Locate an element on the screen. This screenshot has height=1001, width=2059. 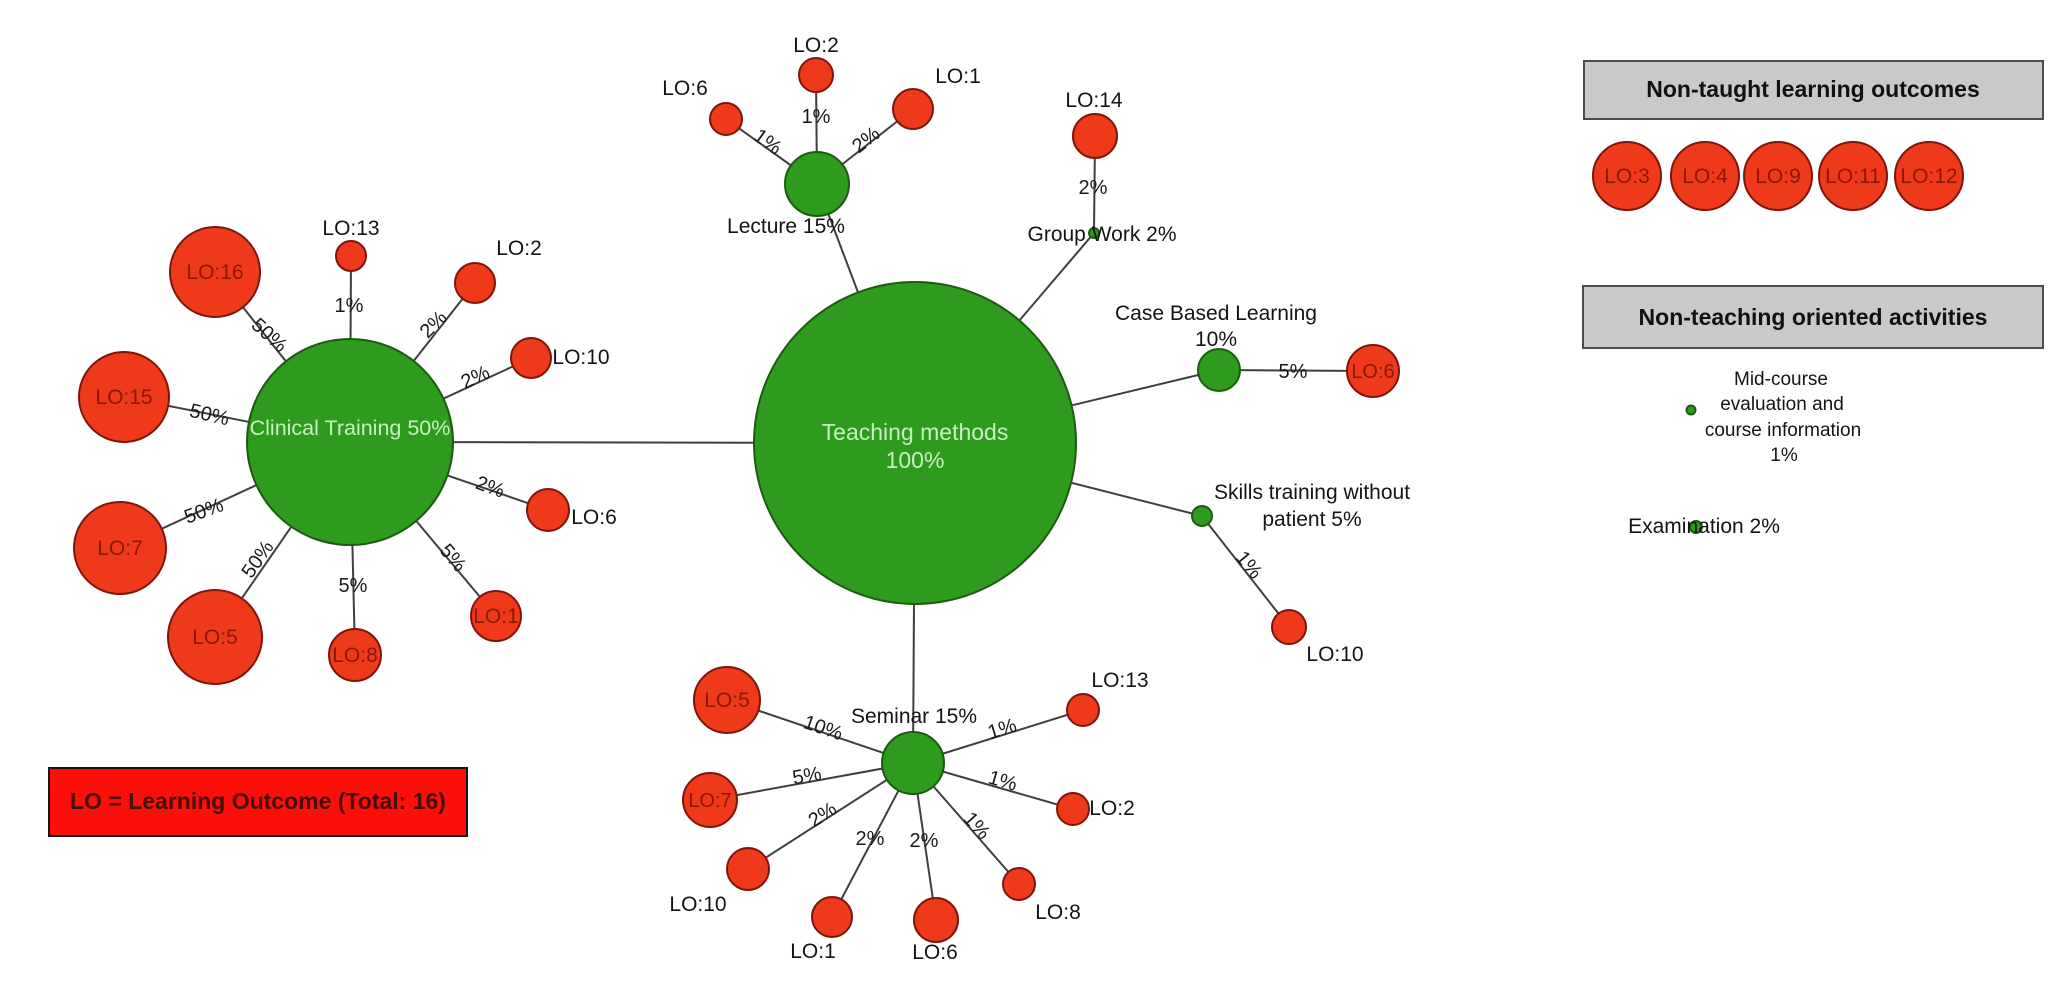
case-based-label-line2: 10% is located at coordinates (1216, 339).